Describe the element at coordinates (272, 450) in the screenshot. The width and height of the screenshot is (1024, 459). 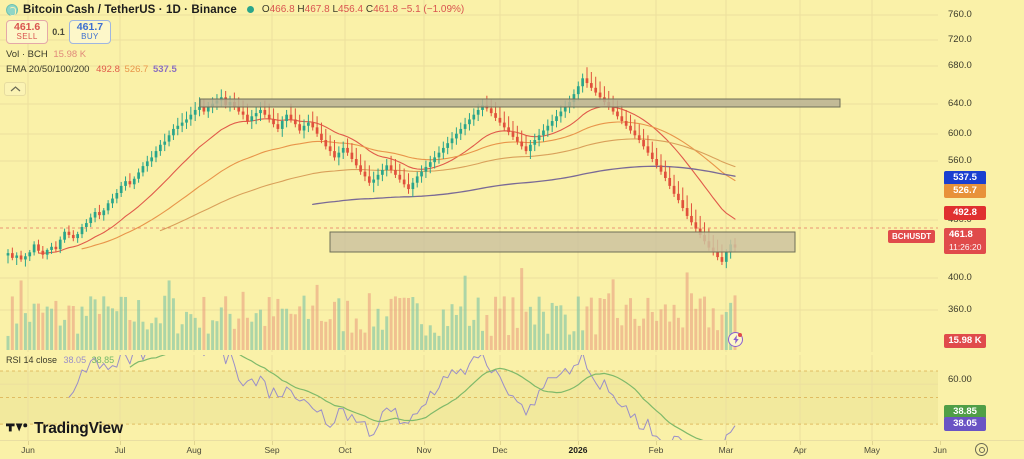
I see `time-axis-label: Sep` at that location.